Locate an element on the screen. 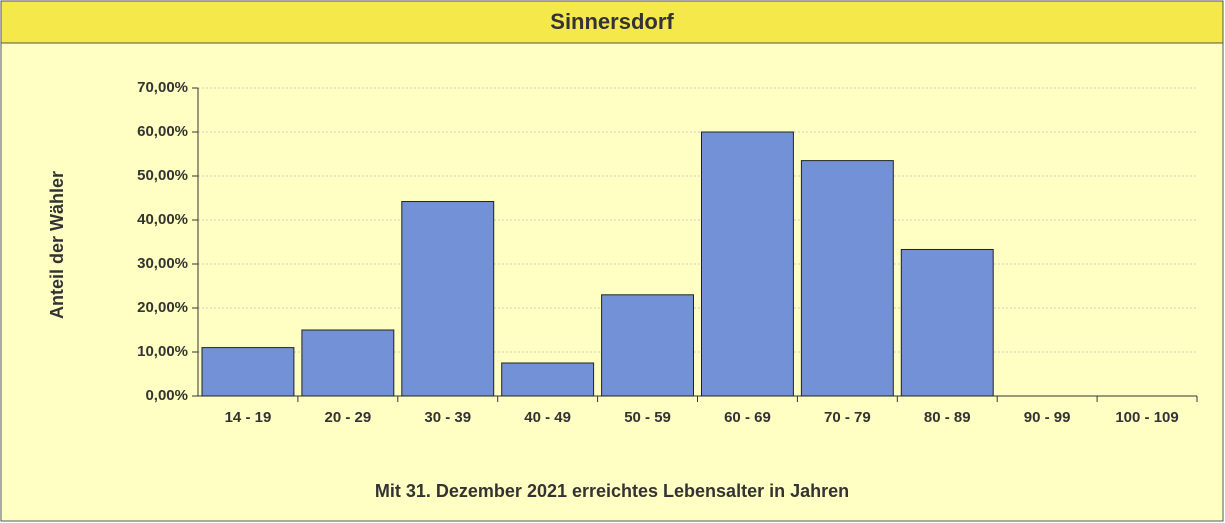  x-tick-label: 60 - 69 is located at coordinates (747, 417).